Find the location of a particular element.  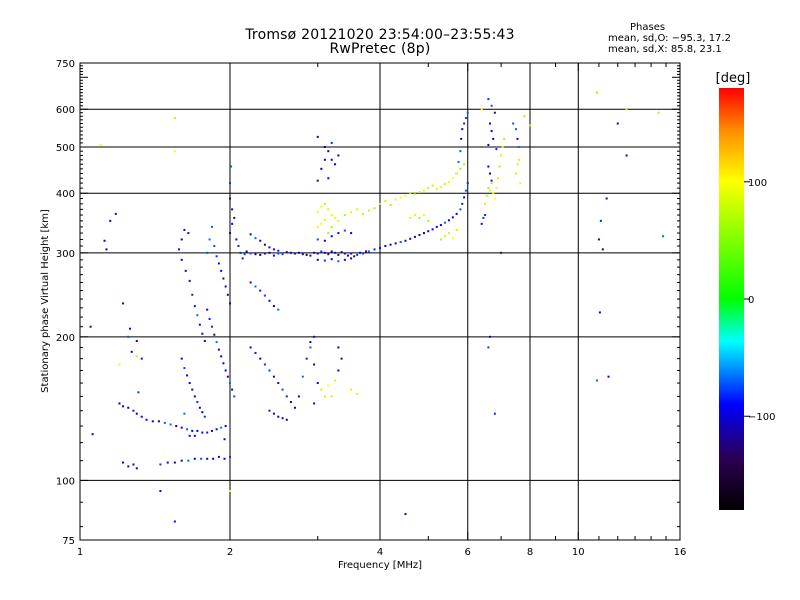

phase-stats-heading: Phases is located at coordinates (648, 27).